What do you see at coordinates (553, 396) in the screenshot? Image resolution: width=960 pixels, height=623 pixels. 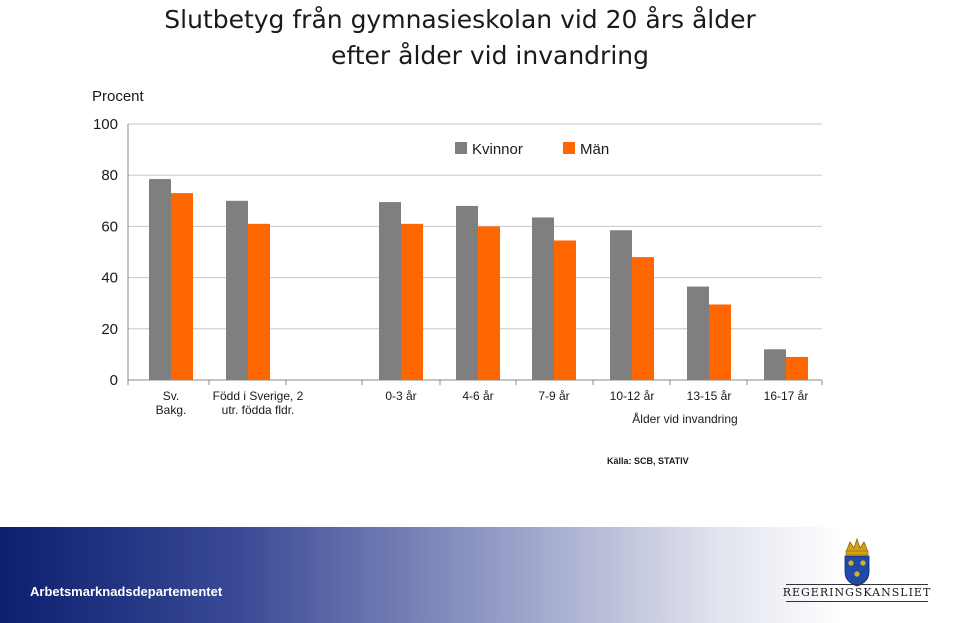 I see `x-tick-label: 7-9 år` at bounding box center [553, 396].